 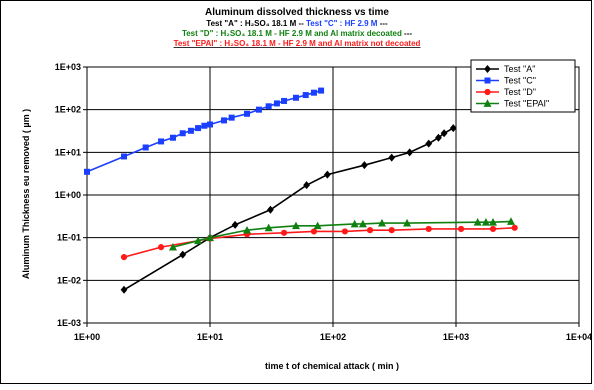 I want to click on y-tick-label: 1E-01, so click(x=69, y=238).